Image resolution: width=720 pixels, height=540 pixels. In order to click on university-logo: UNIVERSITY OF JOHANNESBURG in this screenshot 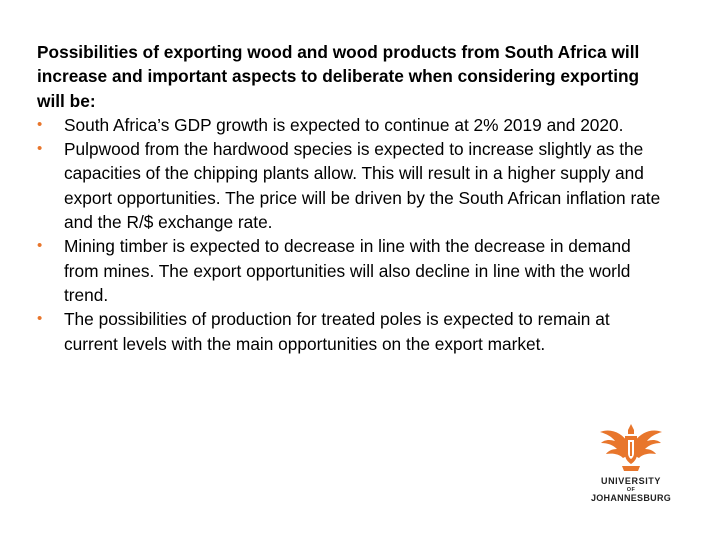, I will do `click(631, 468)`.